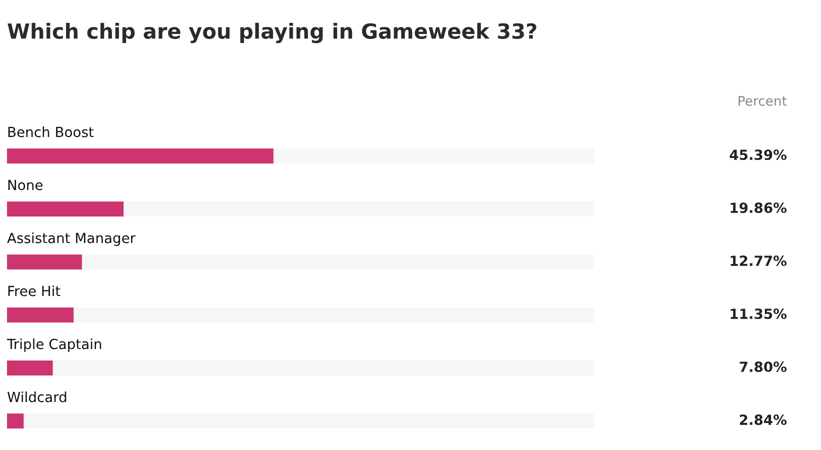 This screenshot has width=821, height=450. Describe the element at coordinates (272, 33) in the screenshot. I see `chart-title: Which chip are you playing in Gameweek 33?` at that location.